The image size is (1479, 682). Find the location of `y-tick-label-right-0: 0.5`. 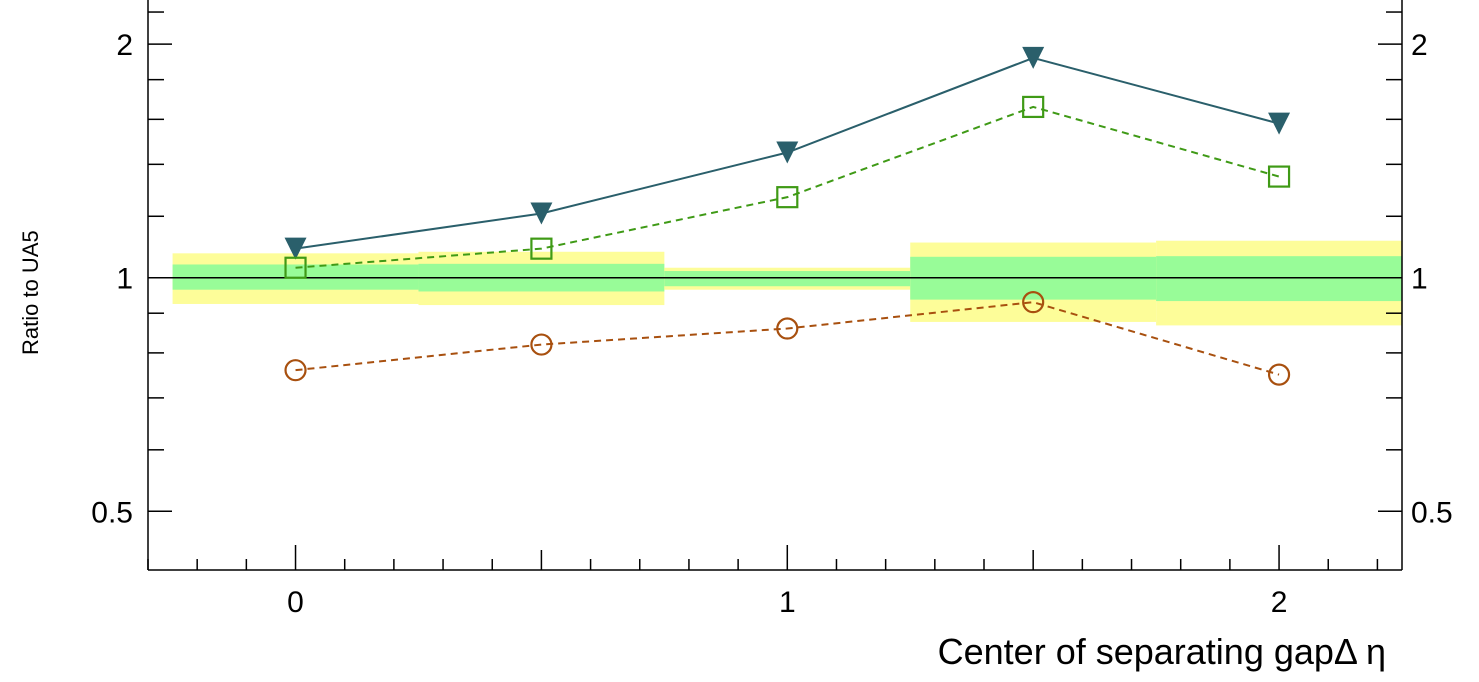

y-tick-label-right-0: 0.5 is located at coordinates (1432, 512).